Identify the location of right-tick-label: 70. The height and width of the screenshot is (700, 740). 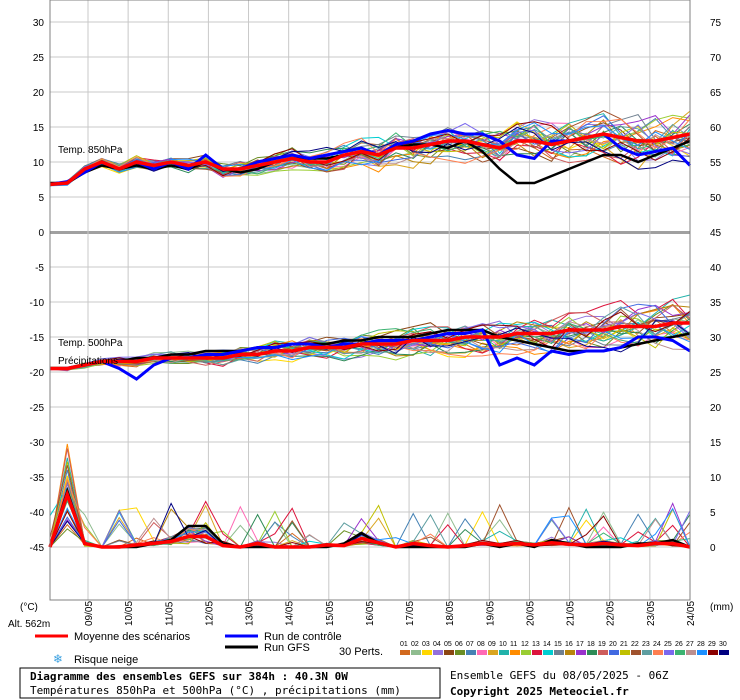
(716, 58).